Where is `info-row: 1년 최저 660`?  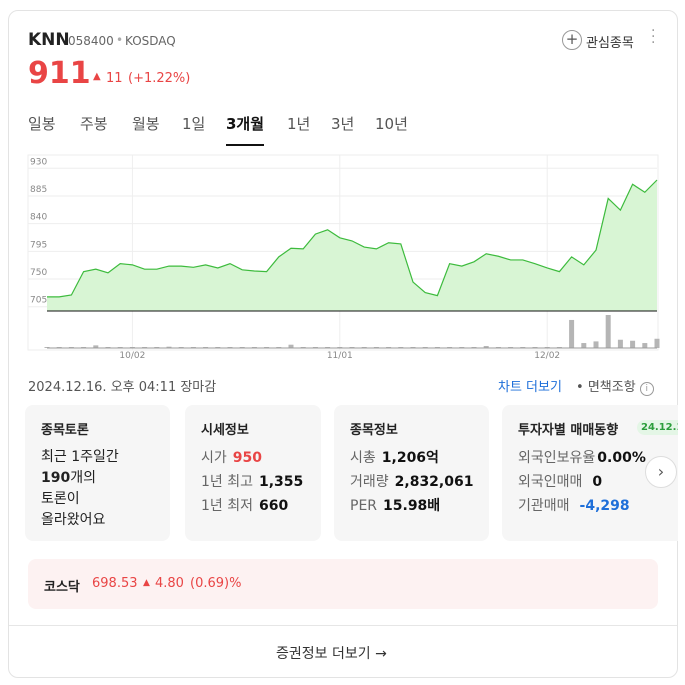
info-row: 1년 최저 660 is located at coordinates (244, 505).